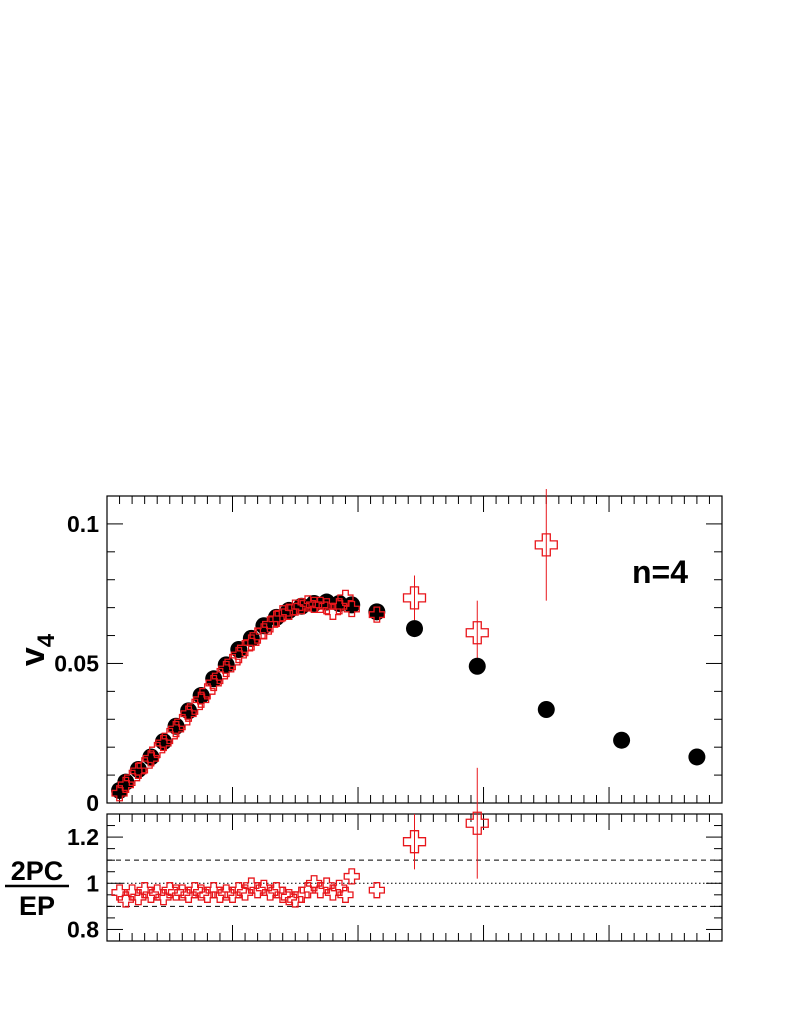 The width and height of the screenshot is (789, 1021). I want to click on y-tick-label: 0, so click(92, 803).